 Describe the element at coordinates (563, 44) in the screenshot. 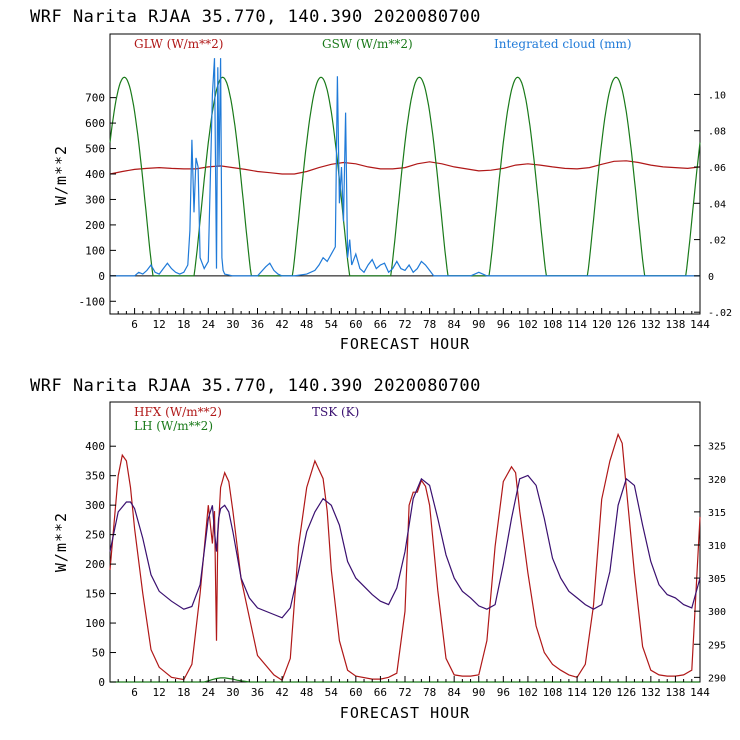

I see `chart-1-legend-cloud: Integrated cloud (mm)` at that location.